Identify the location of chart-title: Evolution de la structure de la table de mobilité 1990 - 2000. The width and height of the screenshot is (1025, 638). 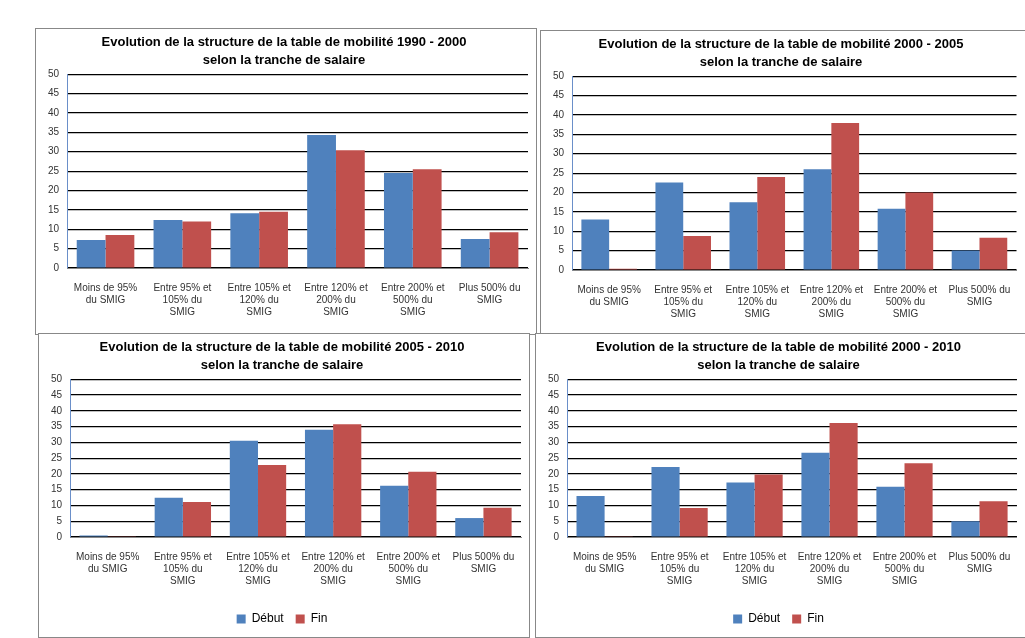
(284, 42).